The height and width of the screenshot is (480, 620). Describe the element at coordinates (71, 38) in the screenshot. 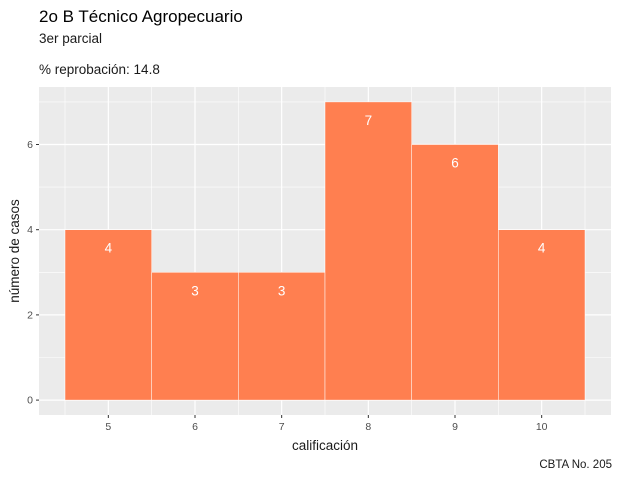

I see `chart-subtitle: 3er parcial` at that location.